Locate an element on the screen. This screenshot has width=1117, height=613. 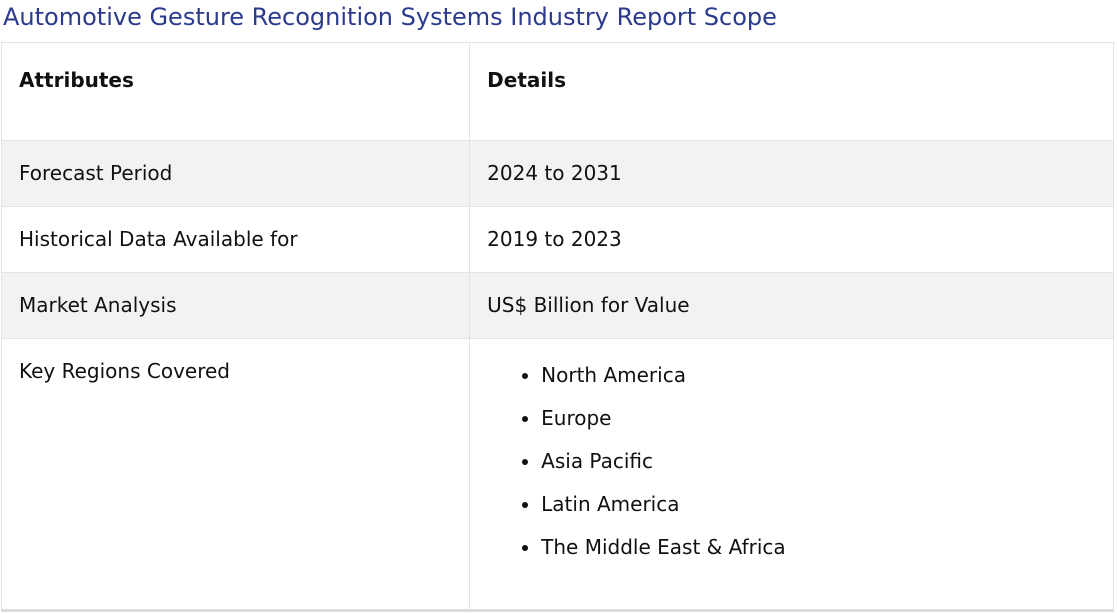
list-item: Latin America is located at coordinates (827, 513).